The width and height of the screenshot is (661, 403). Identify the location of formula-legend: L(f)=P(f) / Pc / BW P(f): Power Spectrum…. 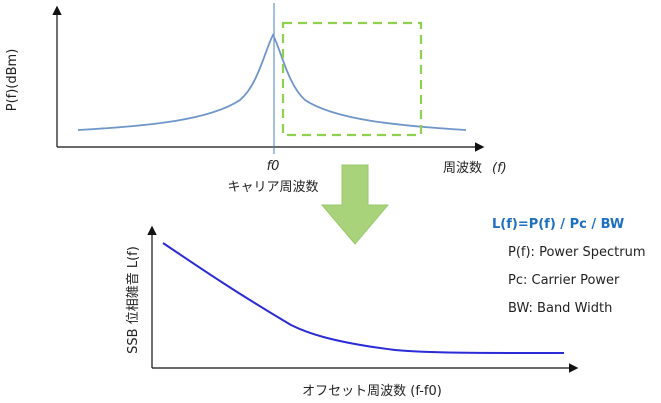
(569, 266).